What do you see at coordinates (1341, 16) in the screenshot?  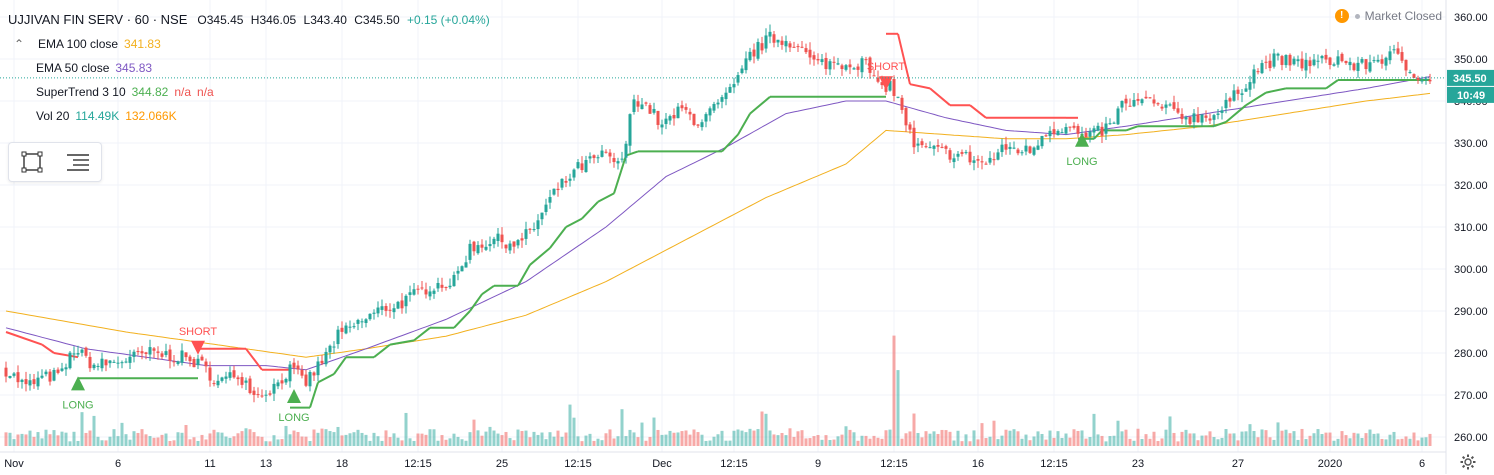 I see `warning-icon: !` at bounding box center [1341, 16].